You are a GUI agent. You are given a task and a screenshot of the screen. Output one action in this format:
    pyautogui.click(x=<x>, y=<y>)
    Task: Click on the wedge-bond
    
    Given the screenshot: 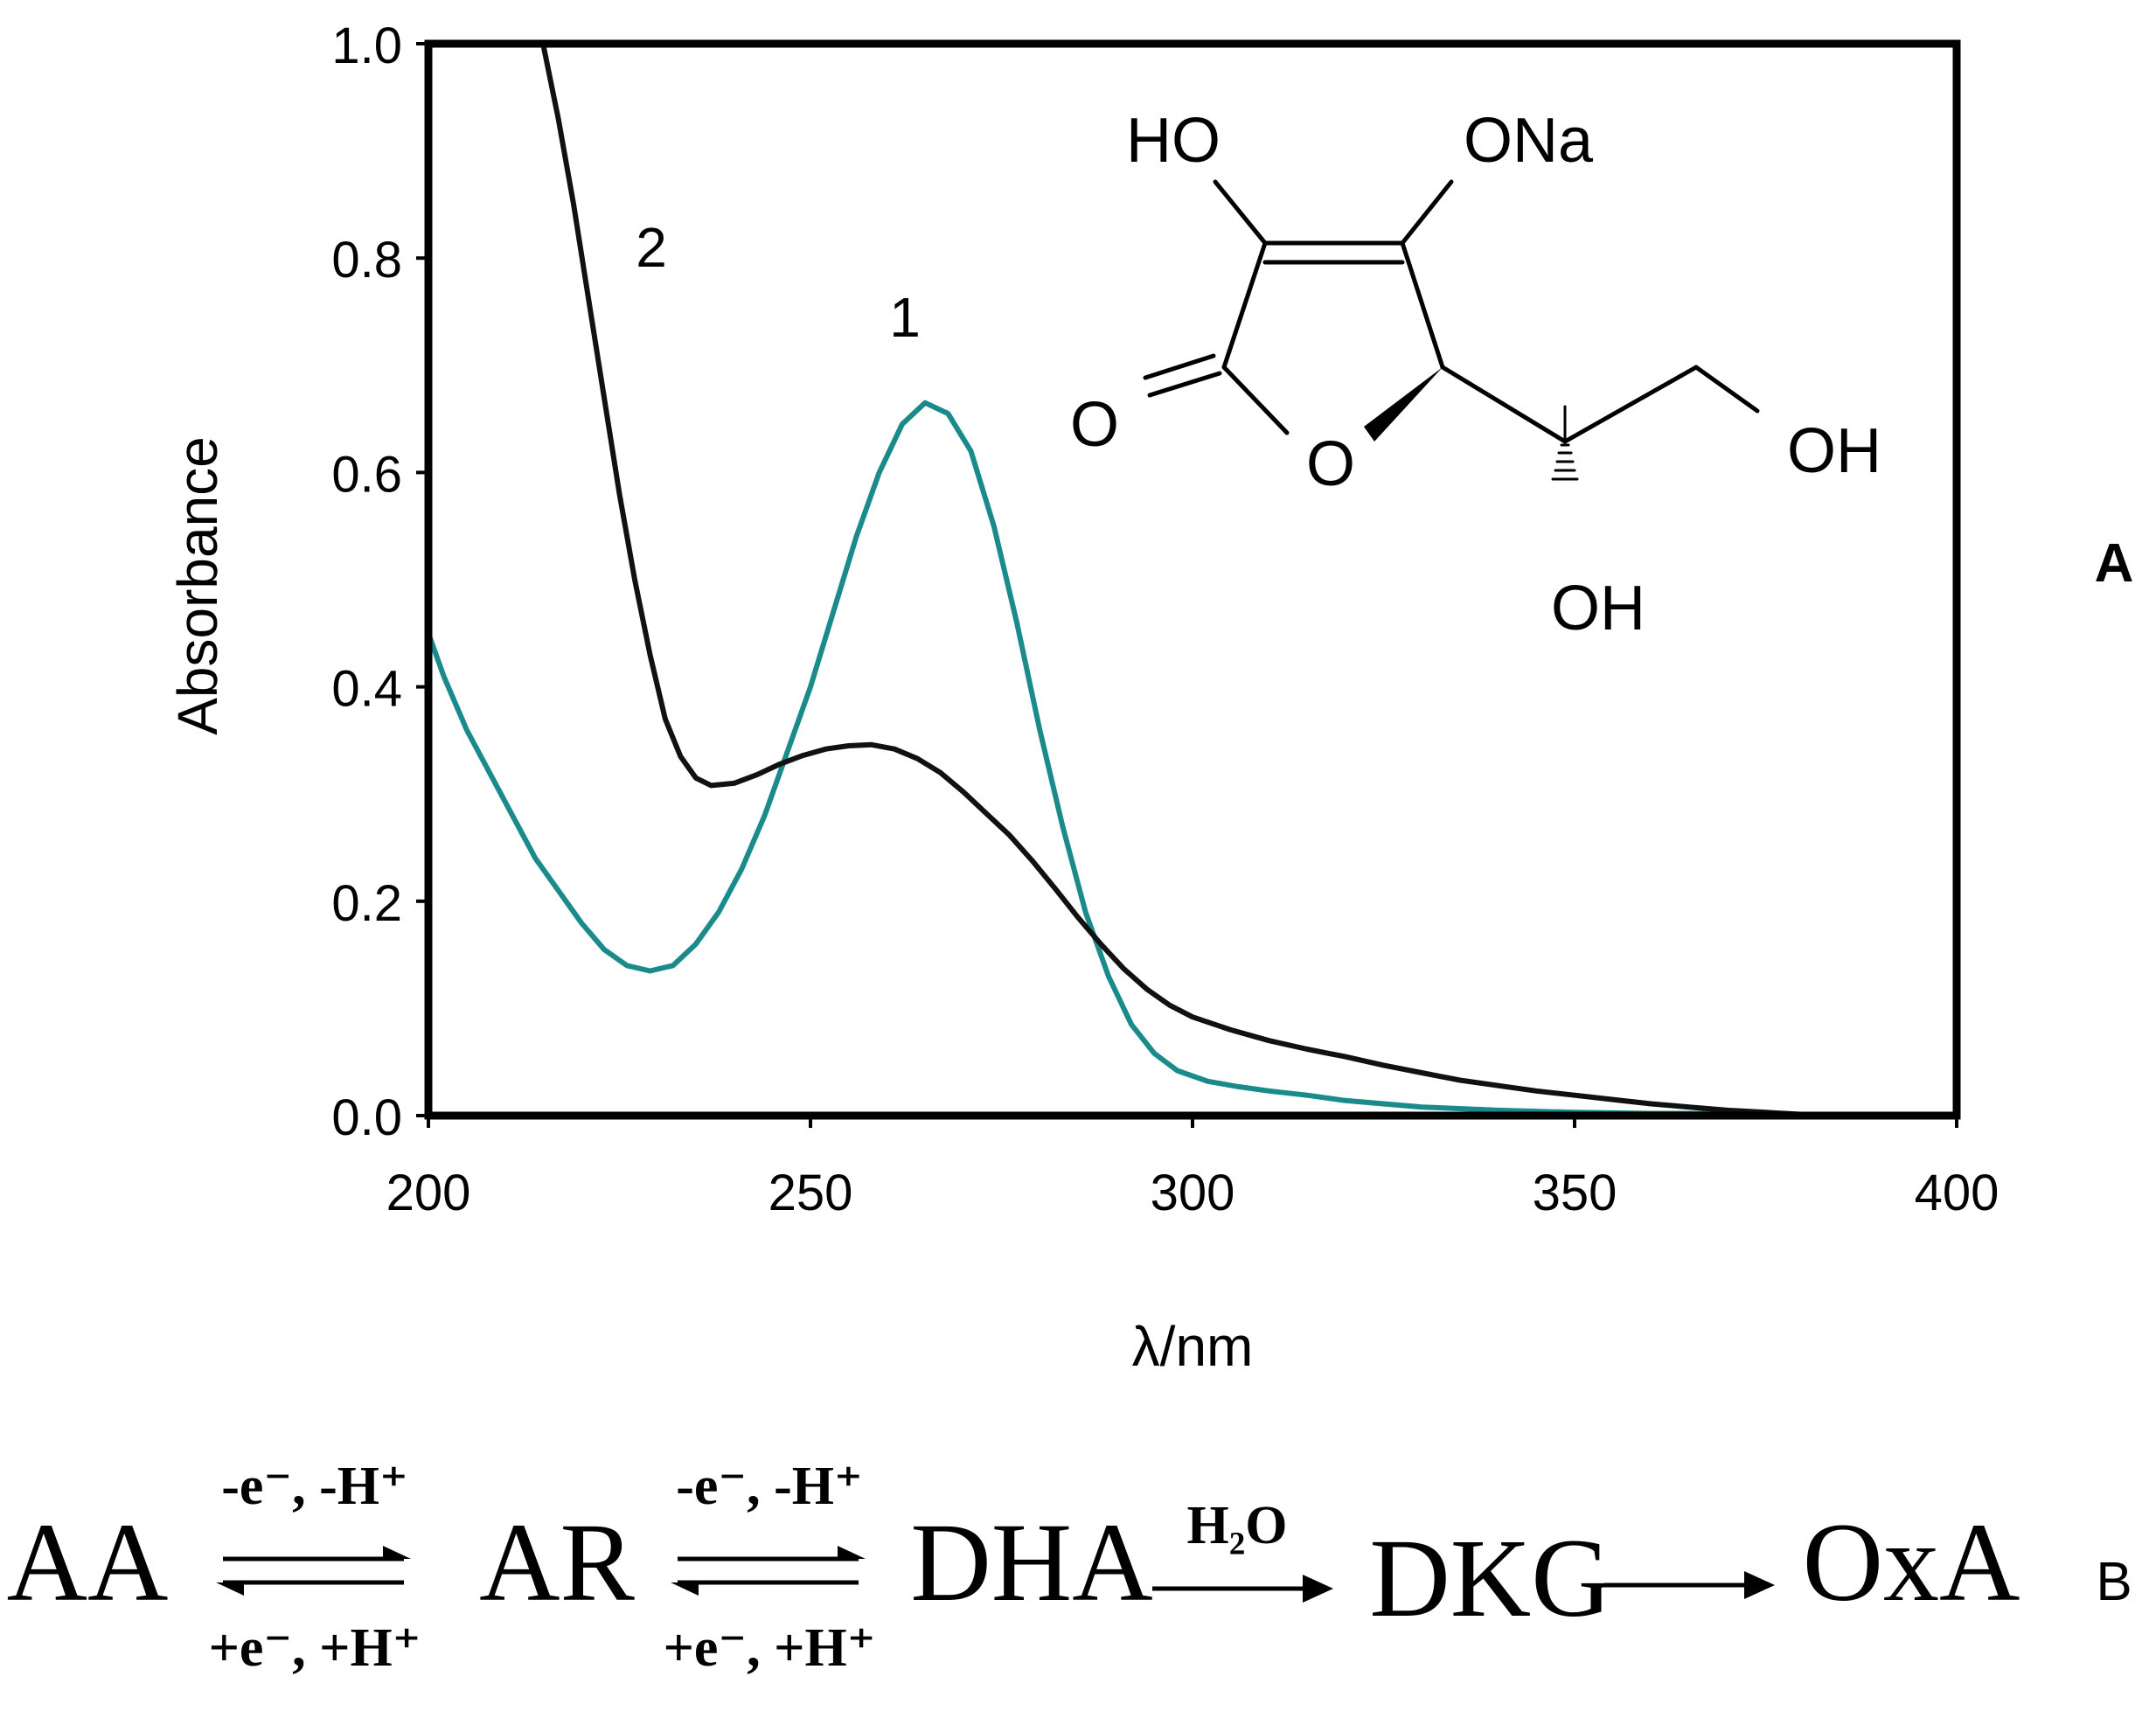 What is the action you would take?
    pyautogui.click(x=1403, y=404)
    